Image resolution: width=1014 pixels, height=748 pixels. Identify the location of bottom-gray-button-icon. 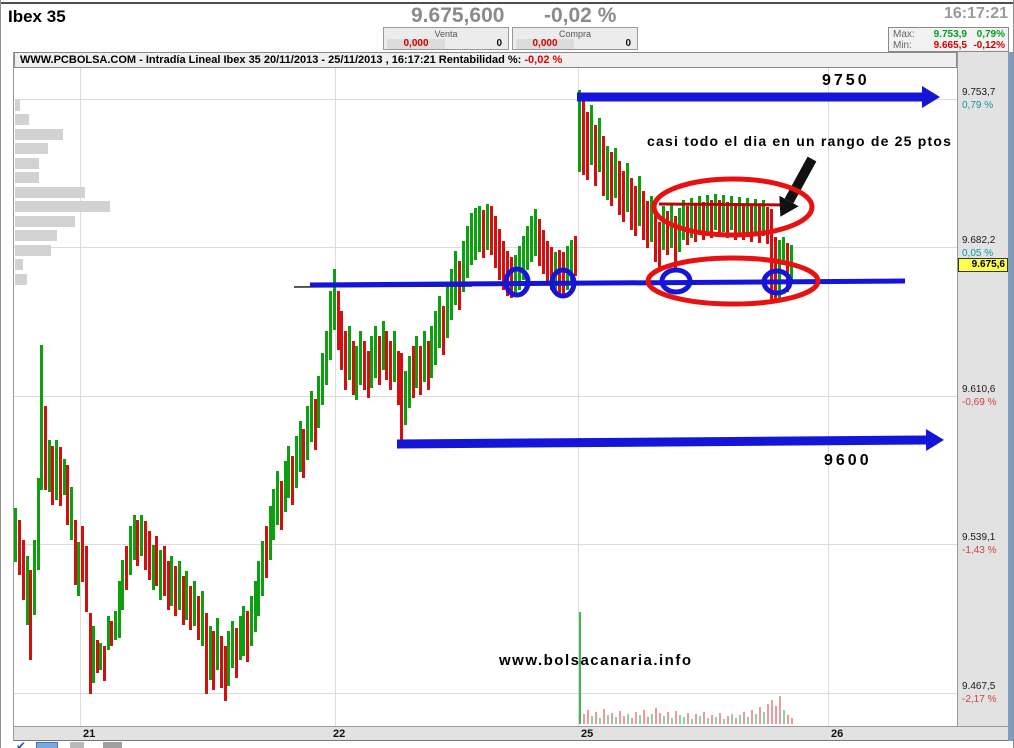
(77, 745).